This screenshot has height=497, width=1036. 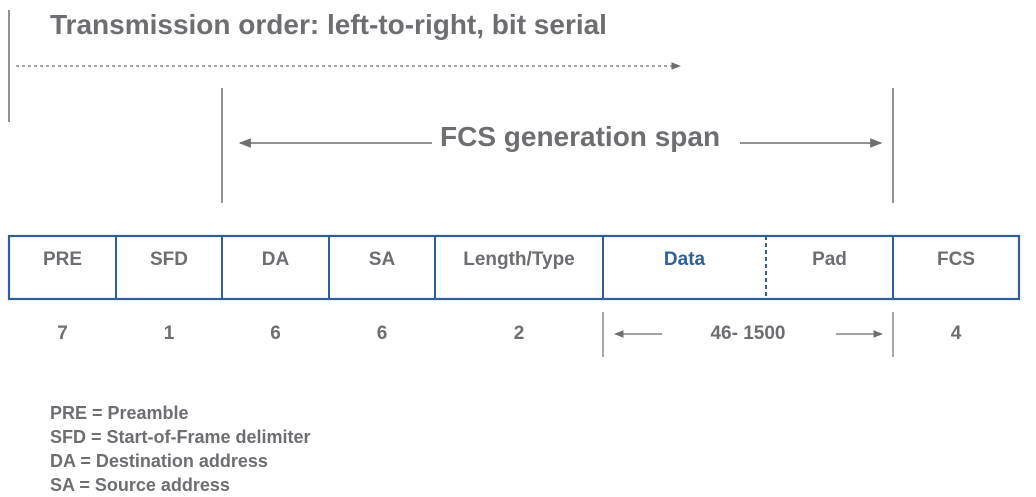 I want to click on field-sa: SA, so click(x=382, y=259).